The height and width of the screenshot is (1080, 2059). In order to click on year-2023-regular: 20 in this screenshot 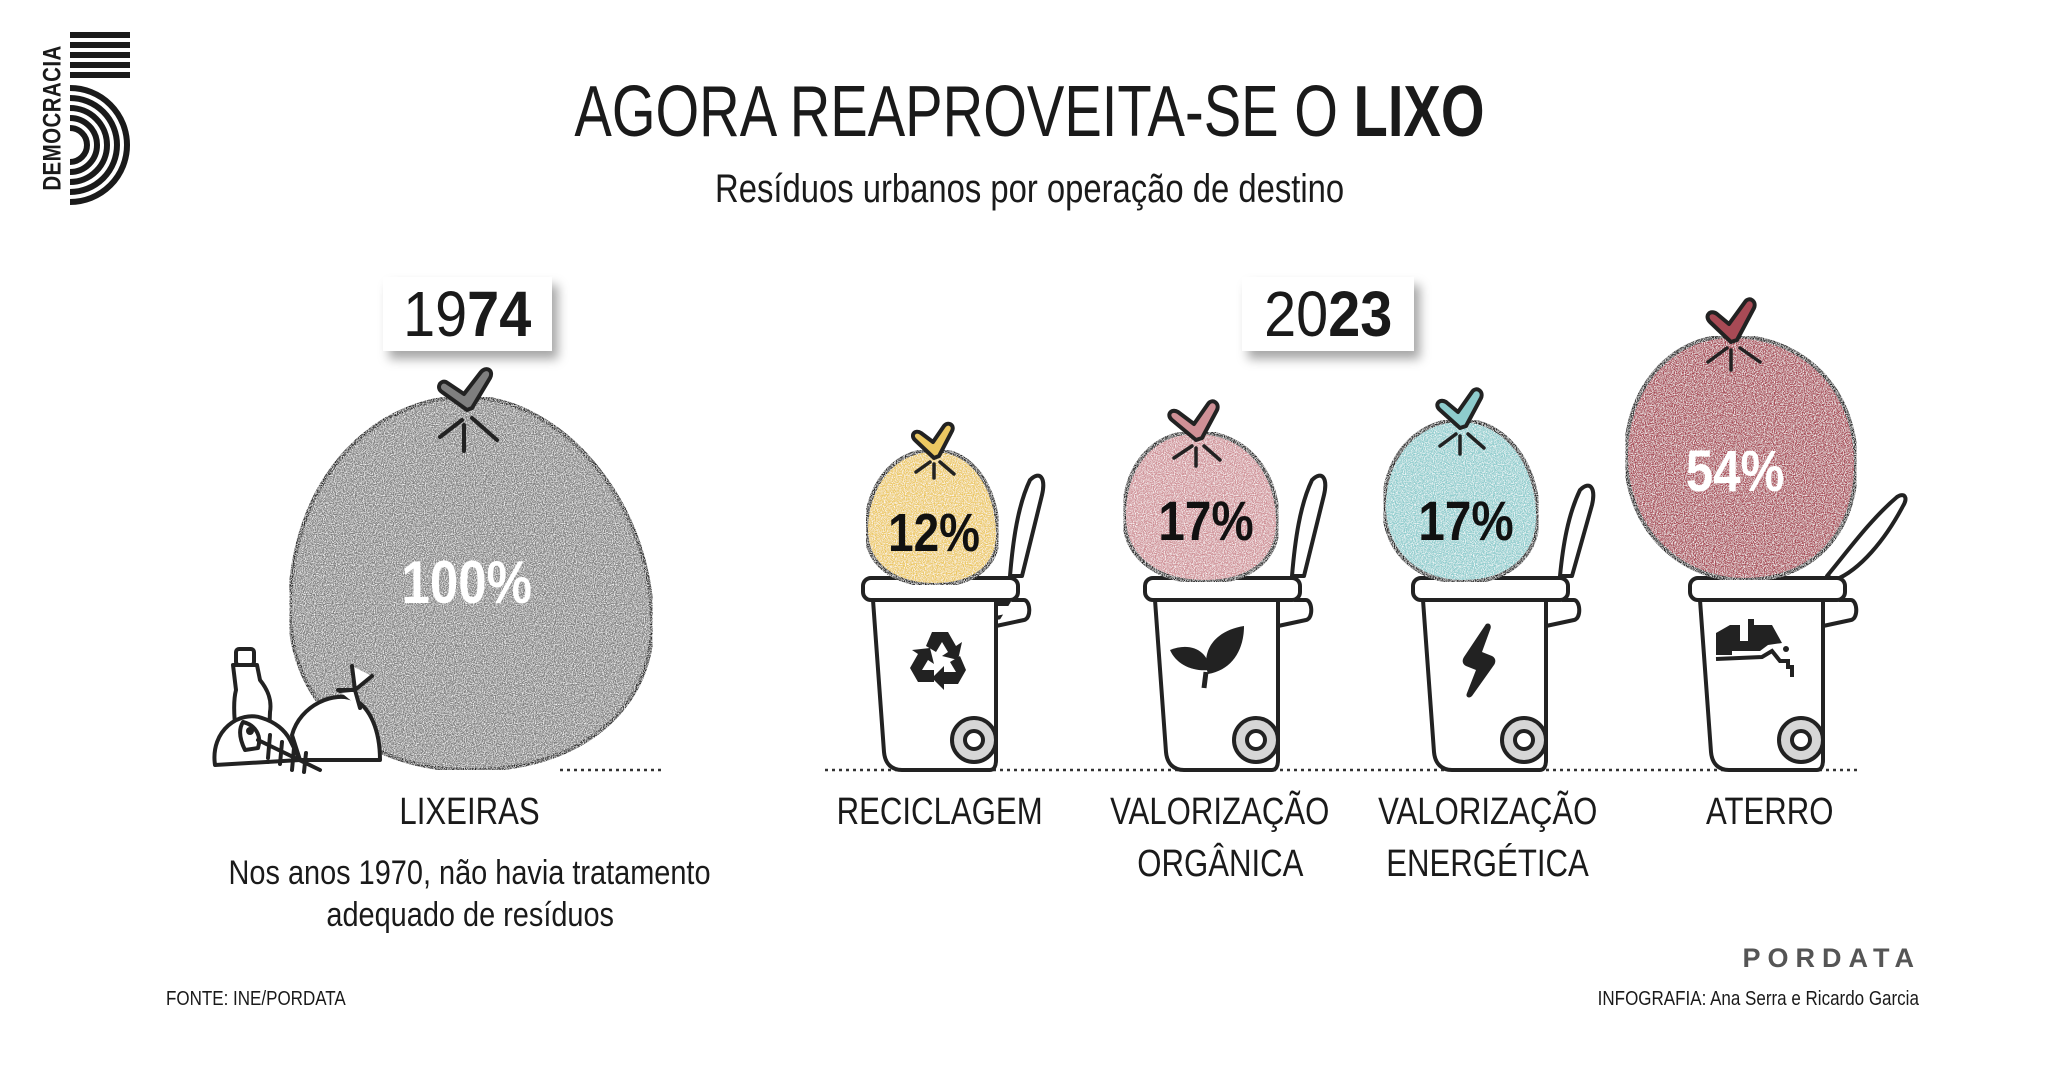, I will do `click(1295, 314)`.